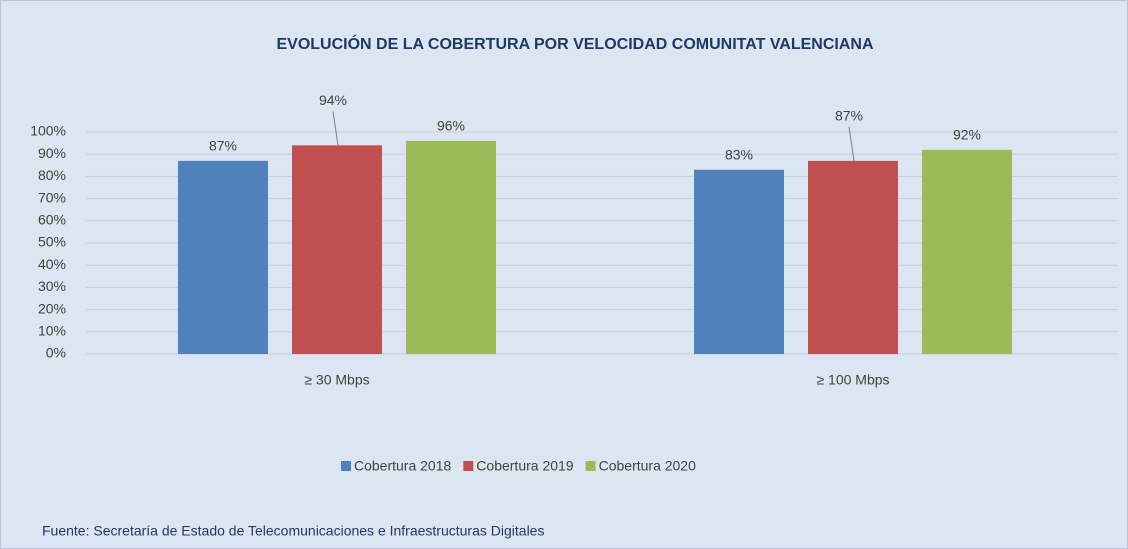 The width and height of the screenshot is (1128, 549). Describe the element at coordinates (48, 131) in the screenshot. I see `y-tick-label: 100%` at that location.